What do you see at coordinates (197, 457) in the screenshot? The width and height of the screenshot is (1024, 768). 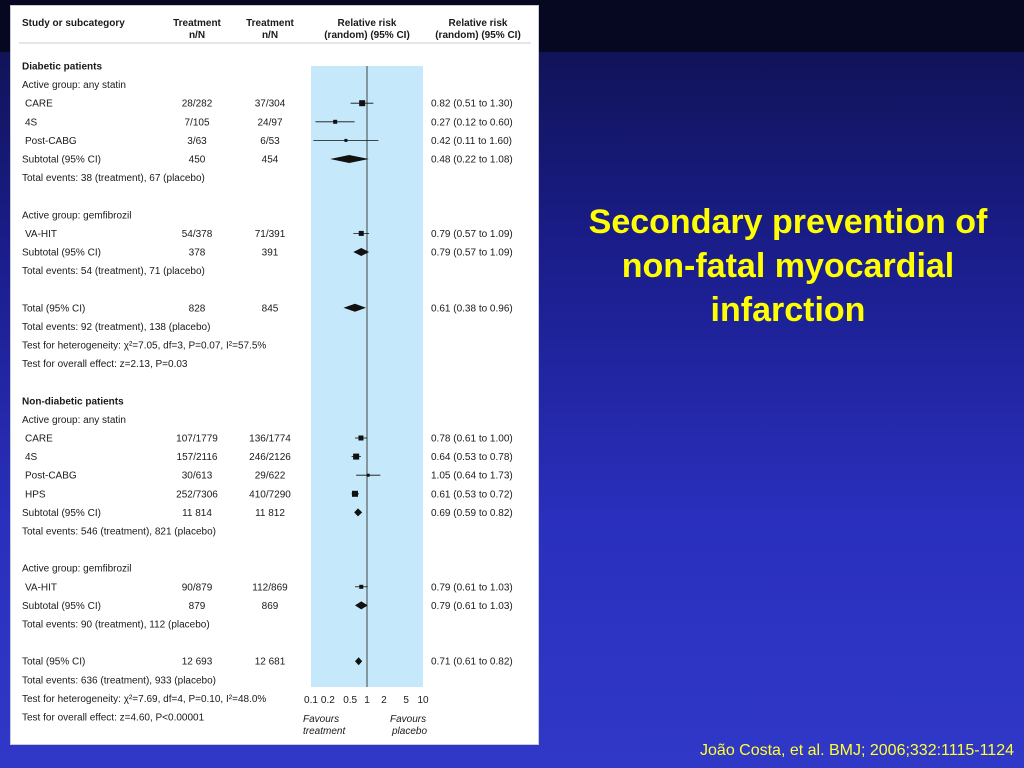 I see `treatment-count: 157/2116` at bounding box center [197, 457].